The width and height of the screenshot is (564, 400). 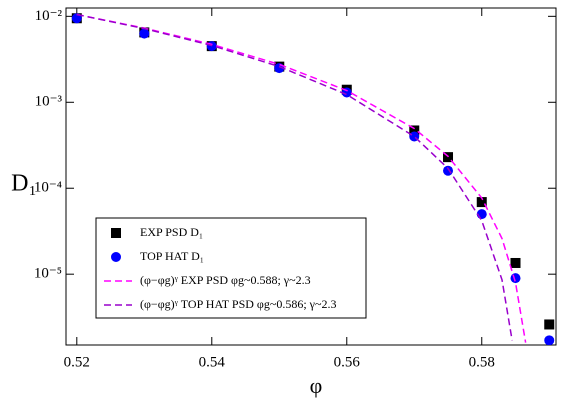 I want to click on legend-label: (φ−φg)ᵞ TOP HAT PSD φg~0.586; γ~2.3, so click(x=238, y=304).